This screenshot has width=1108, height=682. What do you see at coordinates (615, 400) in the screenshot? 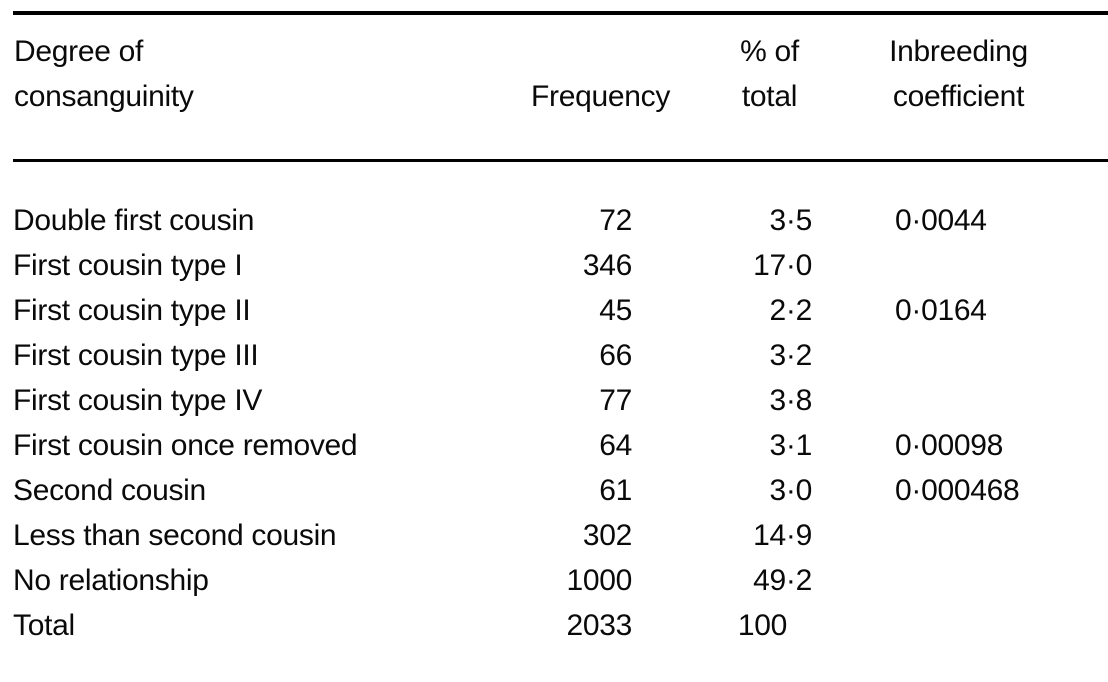
I see `frequency-cell: 77` at bounding box center [615, 400].